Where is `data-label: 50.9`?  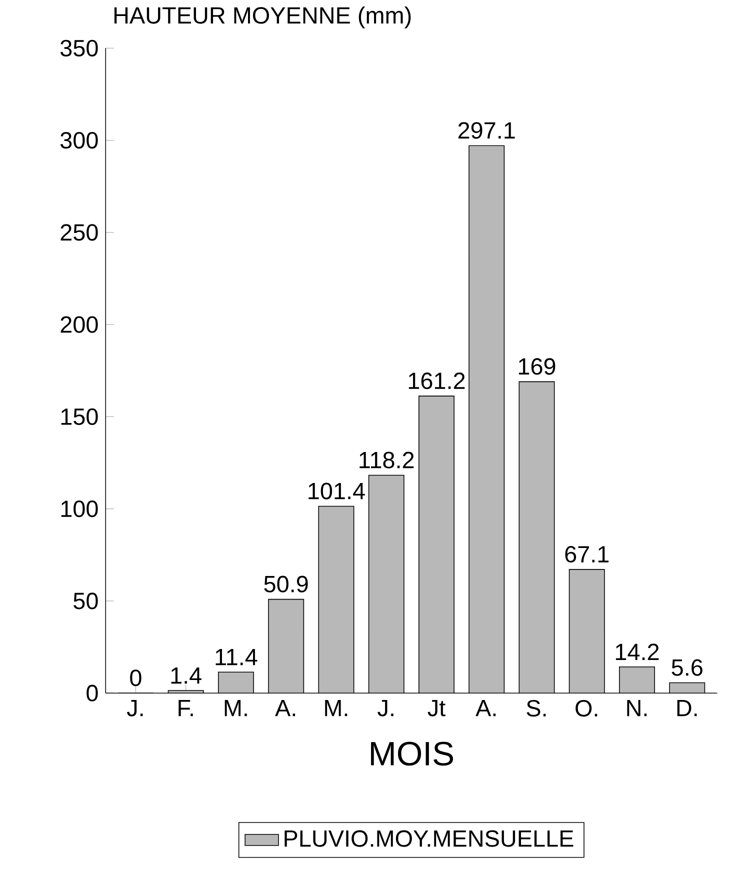 data-label: 50.9 is located at coordinates (286, 584).